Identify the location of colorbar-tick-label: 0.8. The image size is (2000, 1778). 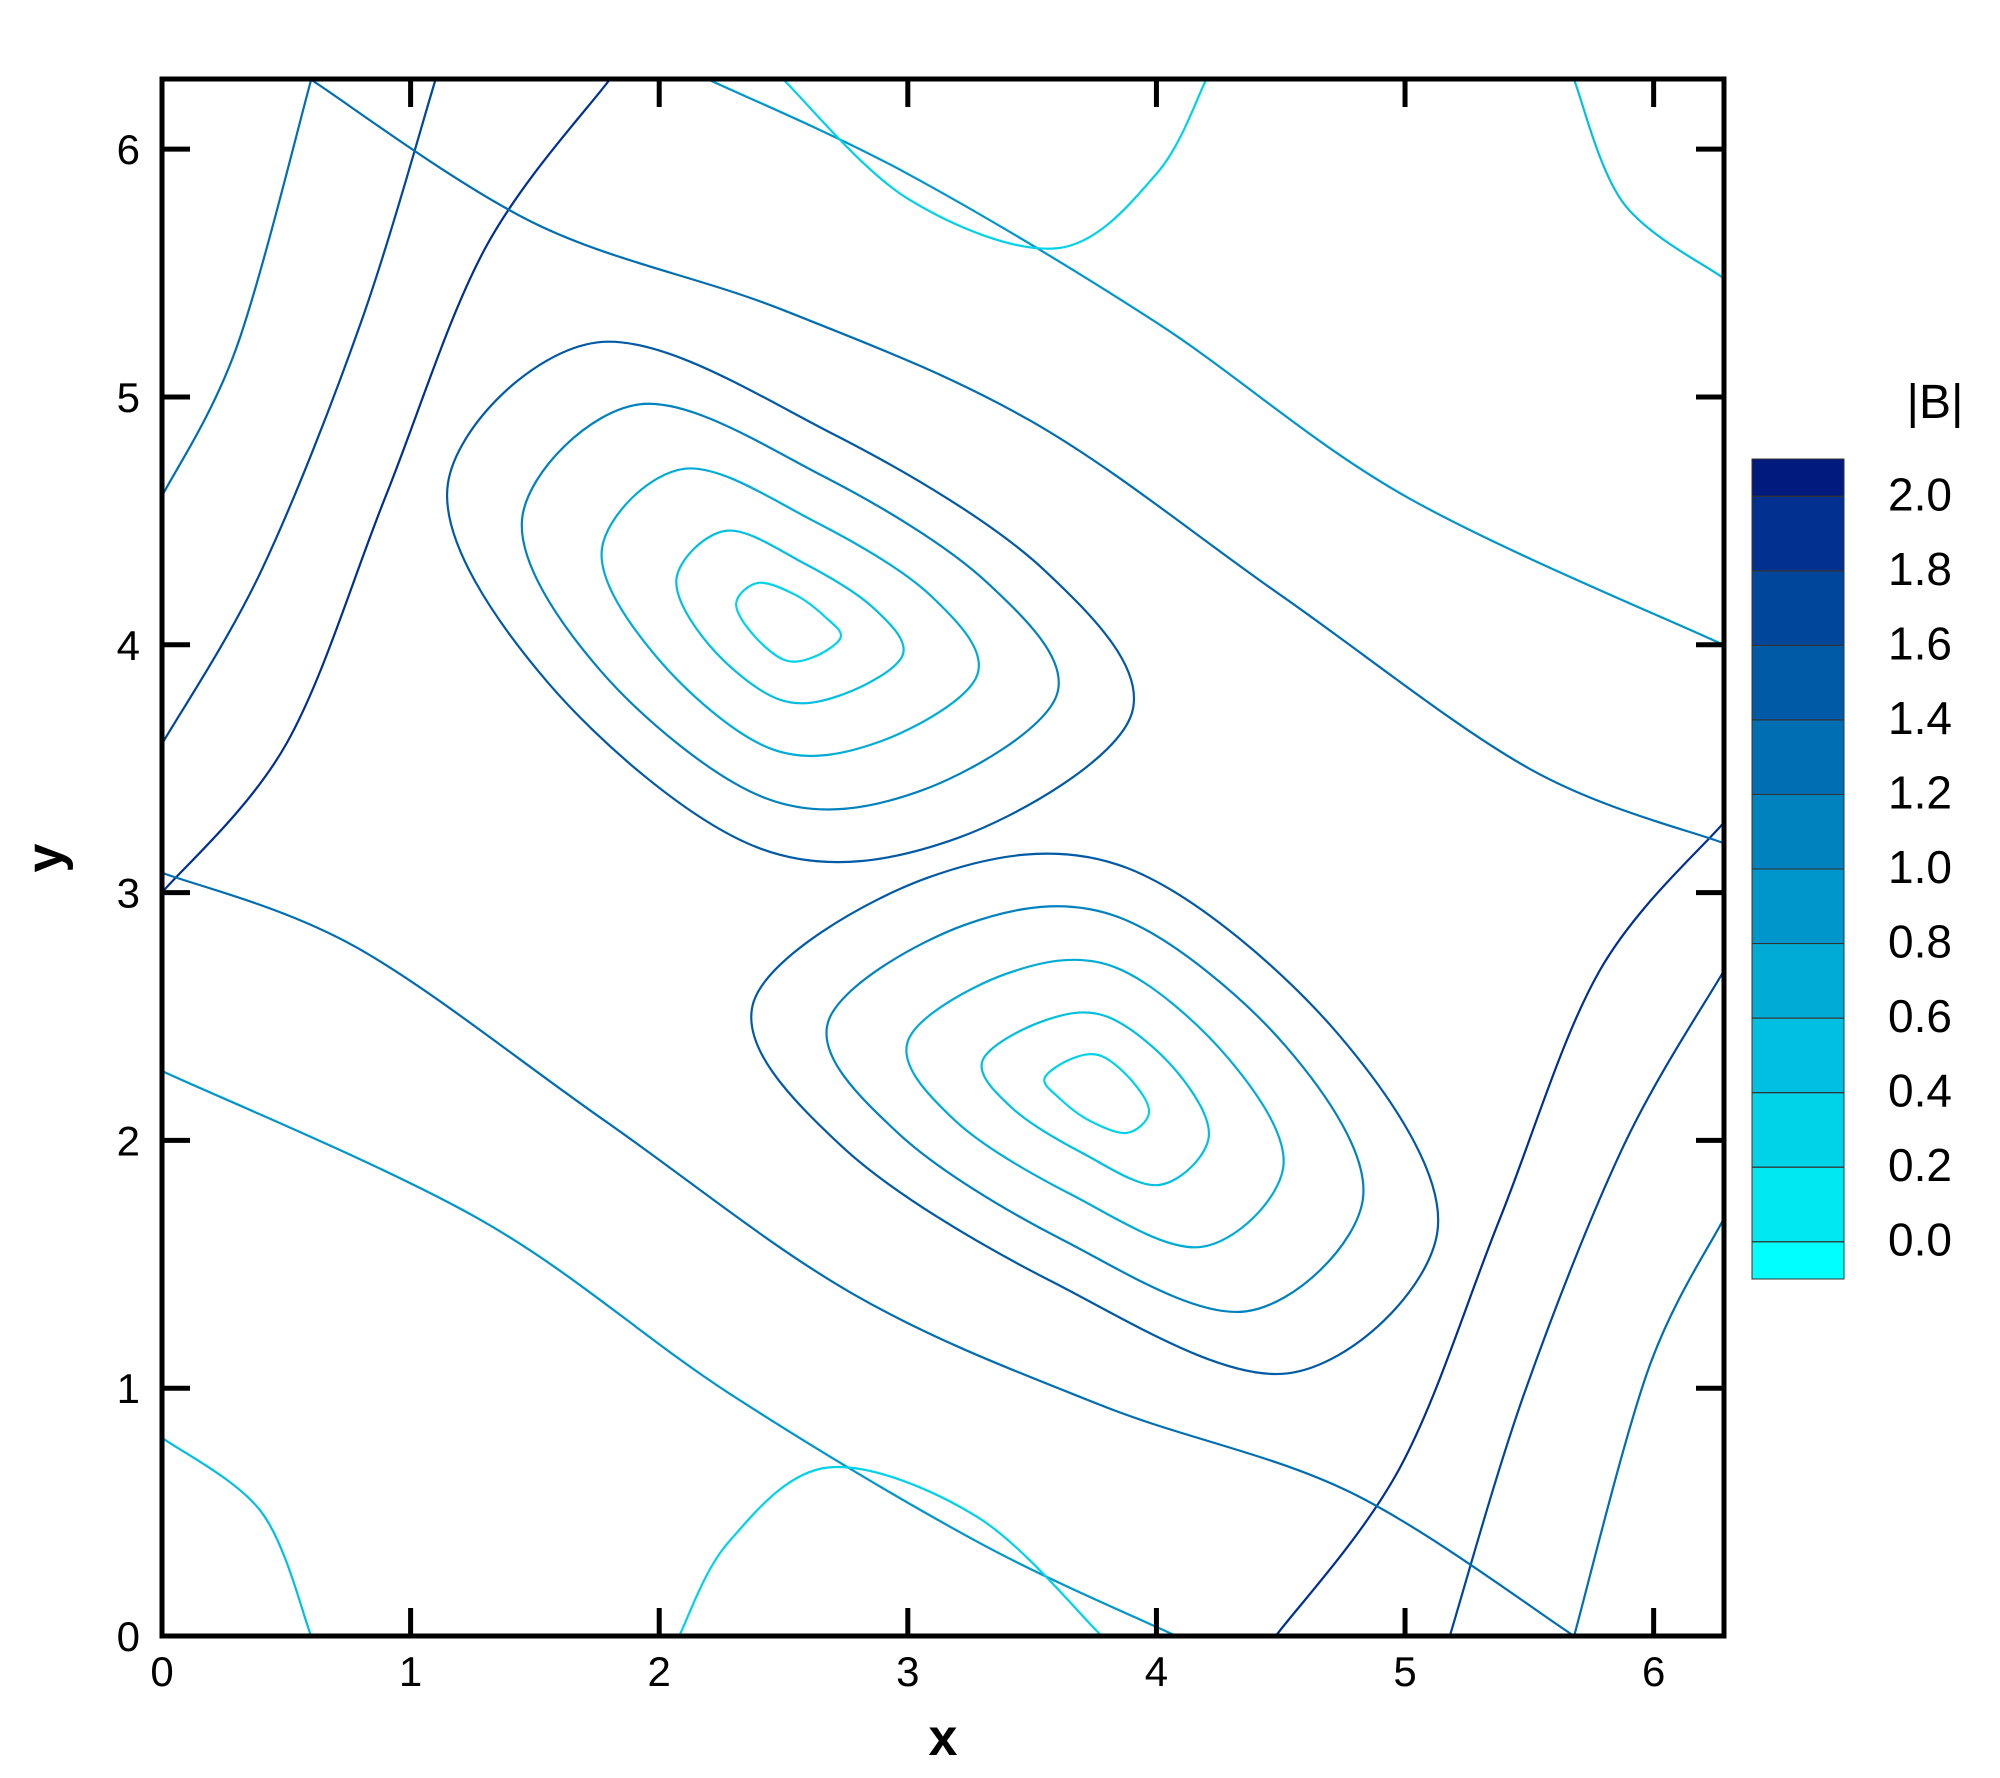
(1920, 942).